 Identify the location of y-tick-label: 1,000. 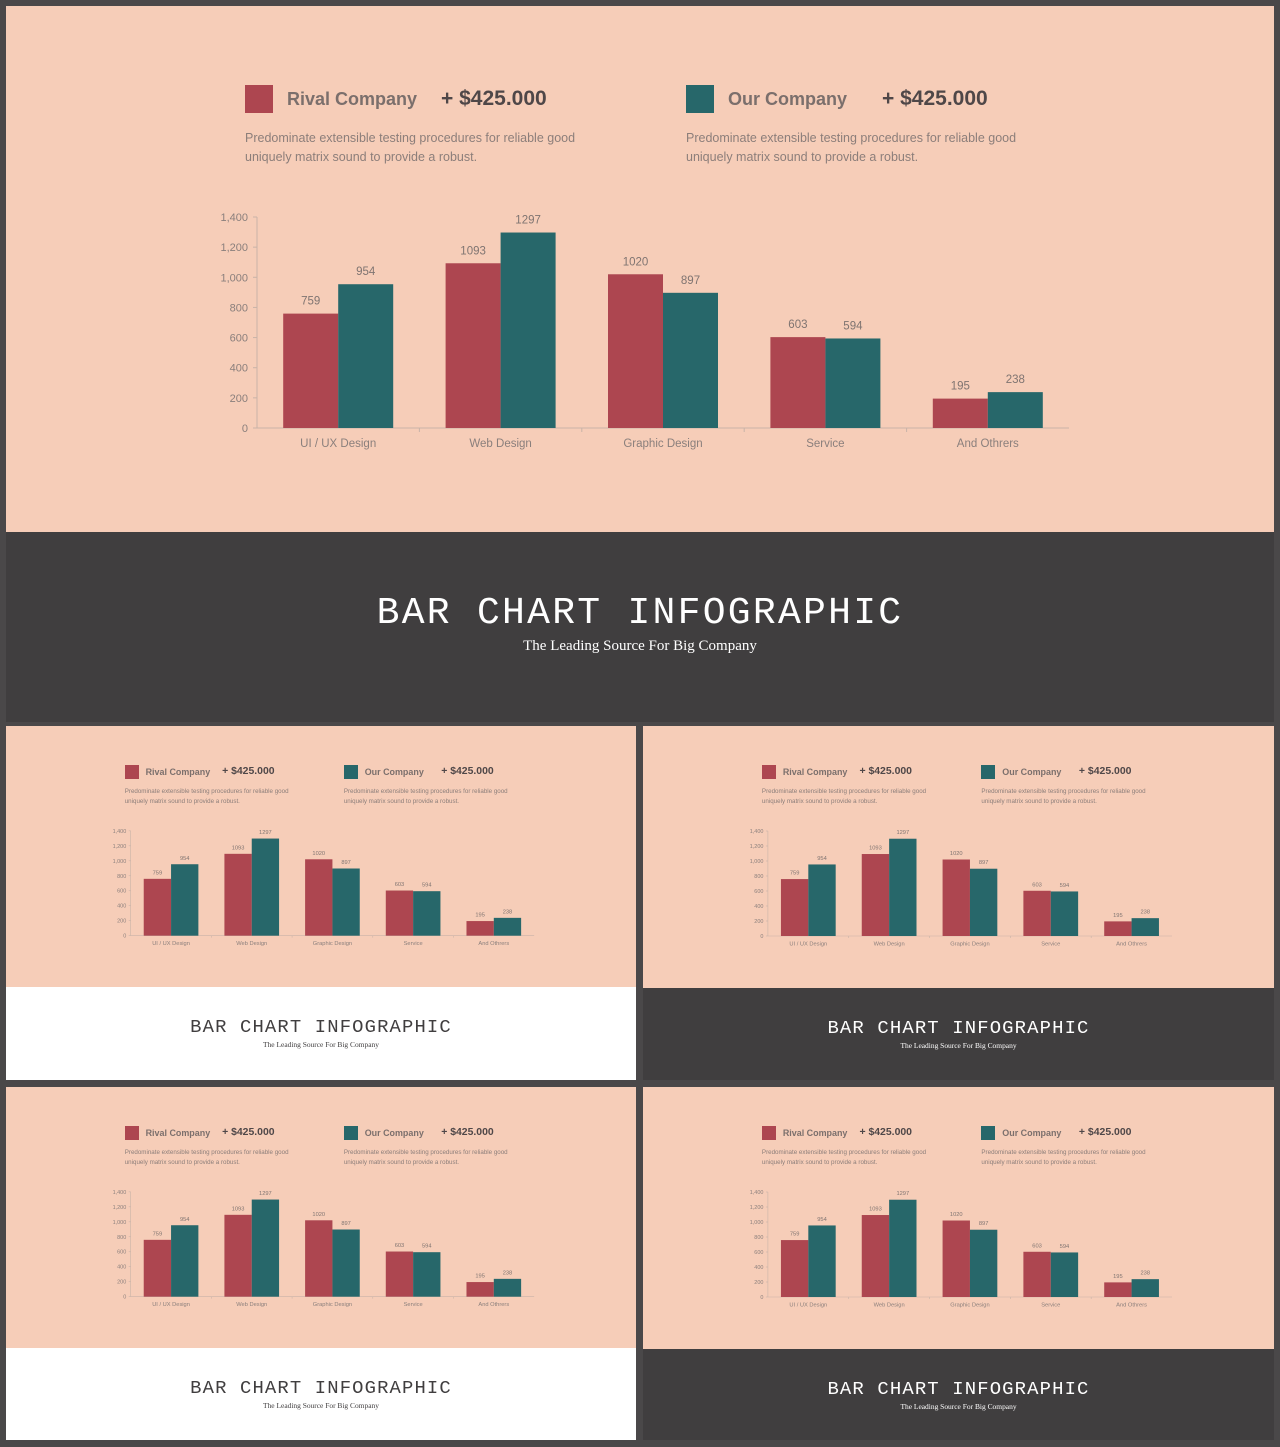
(120, 862).